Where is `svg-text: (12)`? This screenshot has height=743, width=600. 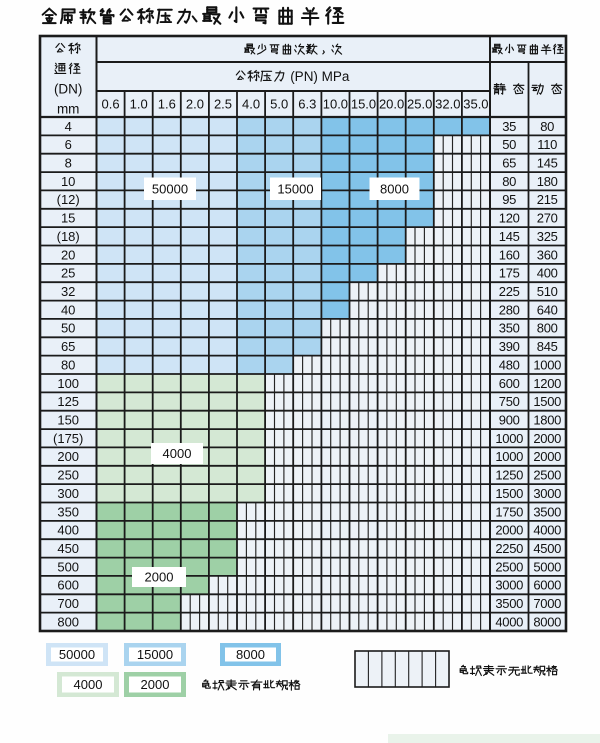 svg-text: (12) is located at coordinates (68, 199).